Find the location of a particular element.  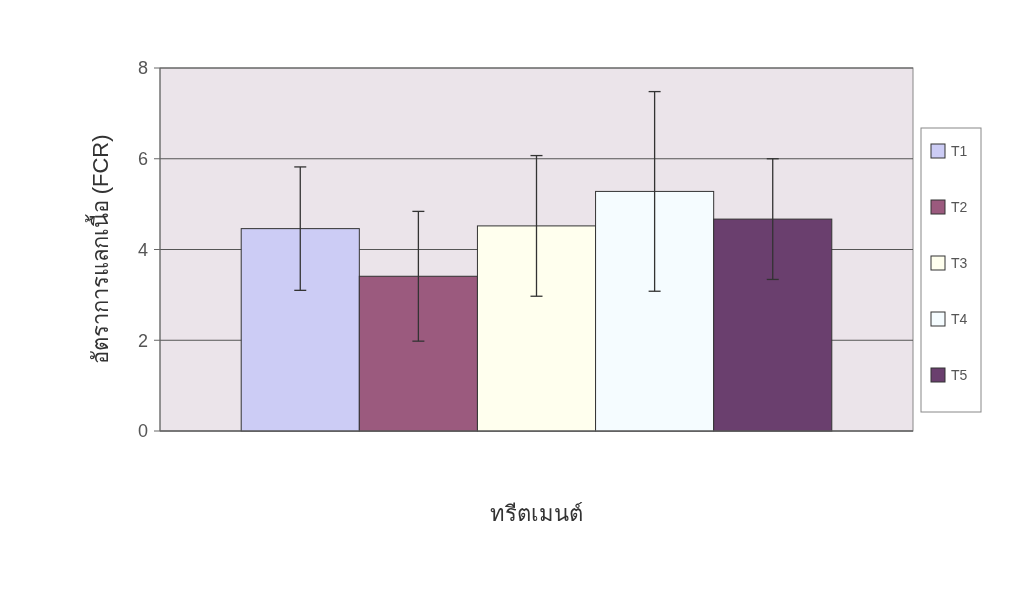

legend-label: T4 is located at coordinates (959, 318).